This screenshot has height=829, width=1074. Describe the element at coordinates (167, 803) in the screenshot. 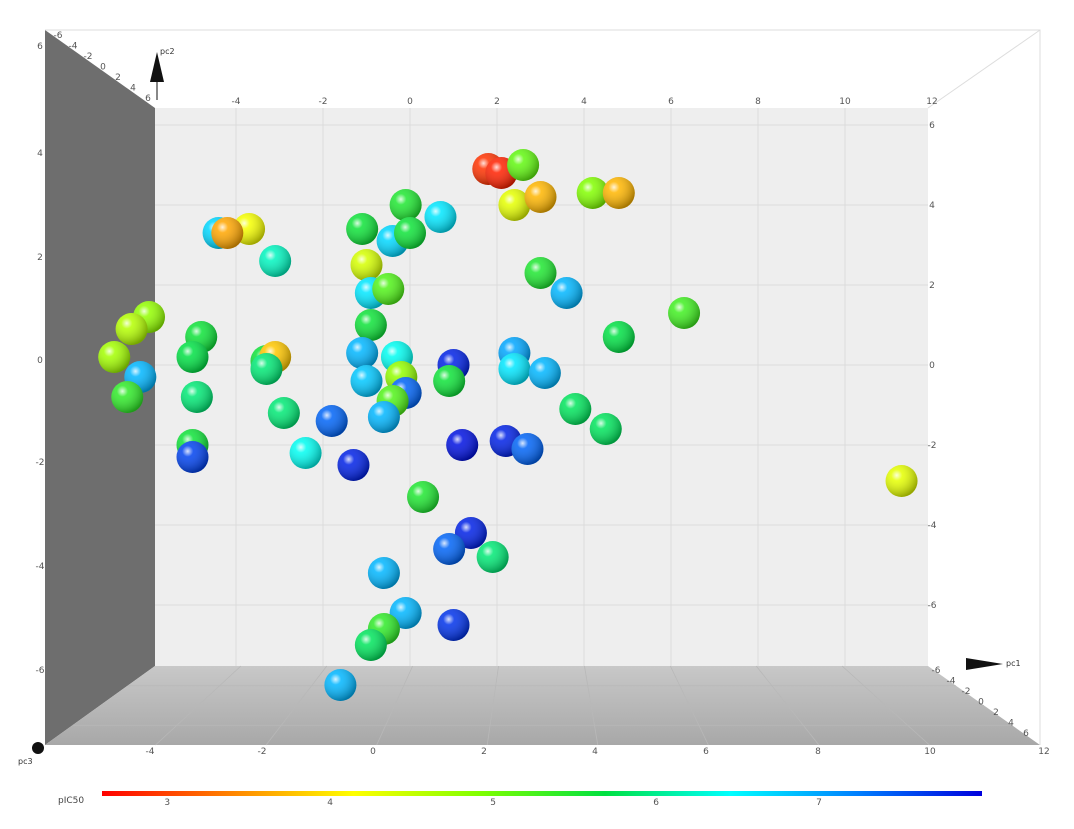

I see `colorbar-tick: 3` at that location.